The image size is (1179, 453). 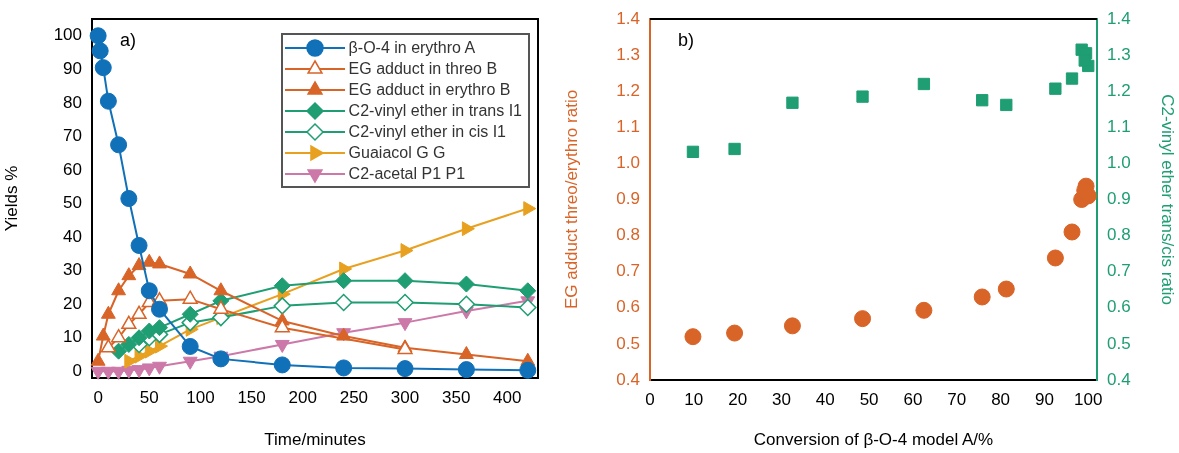 I want to click on y-axis-title: Yields %, so click(x=11, y=198).